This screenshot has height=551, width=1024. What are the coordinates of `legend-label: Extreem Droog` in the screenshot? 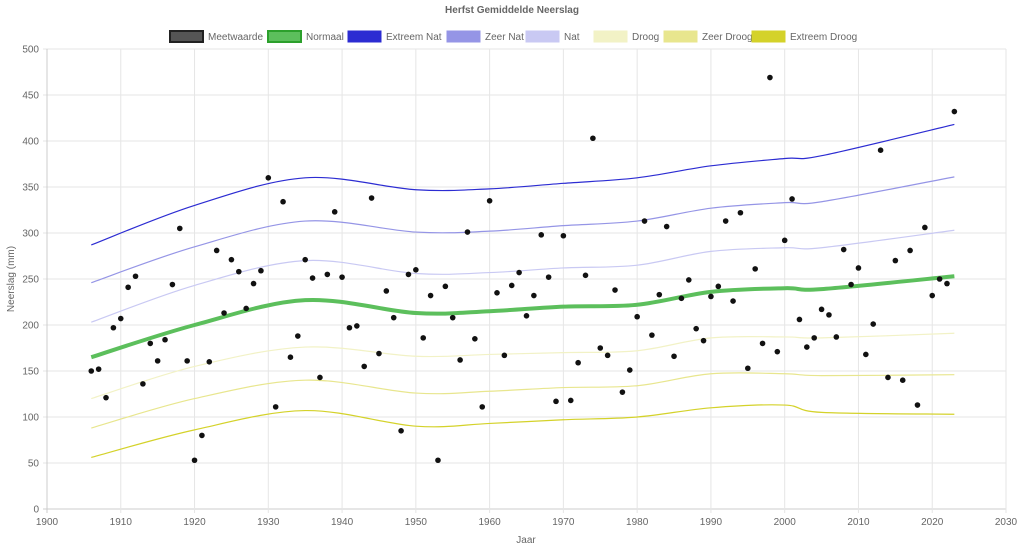 It's located at (823, 37).